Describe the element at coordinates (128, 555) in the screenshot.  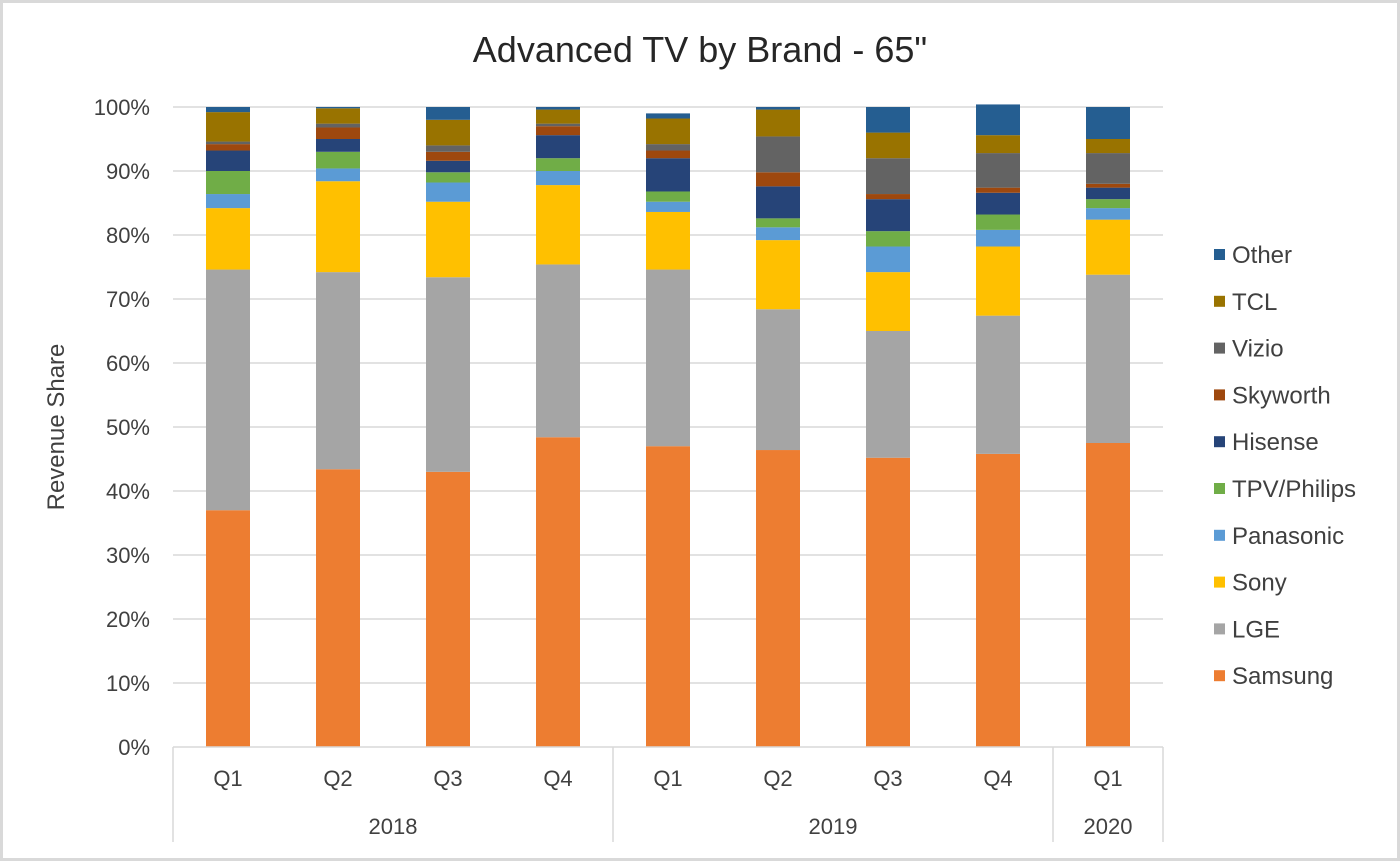
I see `y-tick-label: 30%` at that location.